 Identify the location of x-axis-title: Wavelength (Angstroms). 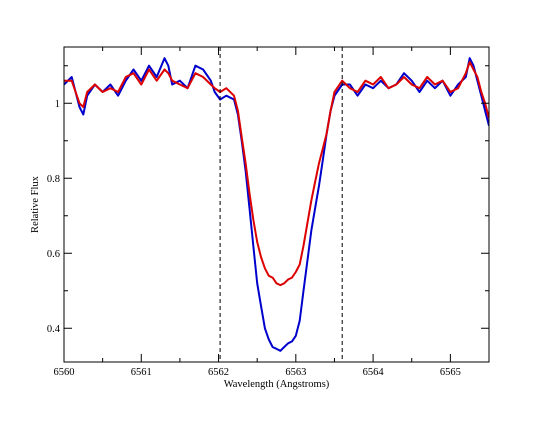
(277, 384).